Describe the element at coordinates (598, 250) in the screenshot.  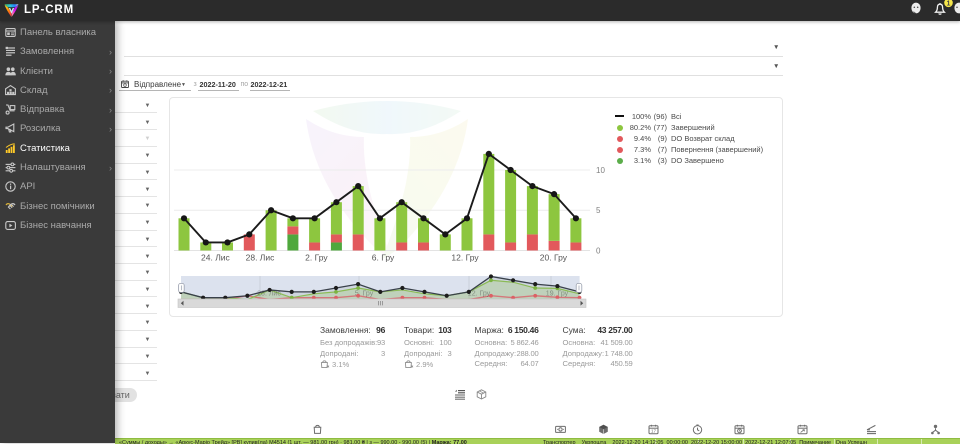
I see `svg-text: 0` at that location.